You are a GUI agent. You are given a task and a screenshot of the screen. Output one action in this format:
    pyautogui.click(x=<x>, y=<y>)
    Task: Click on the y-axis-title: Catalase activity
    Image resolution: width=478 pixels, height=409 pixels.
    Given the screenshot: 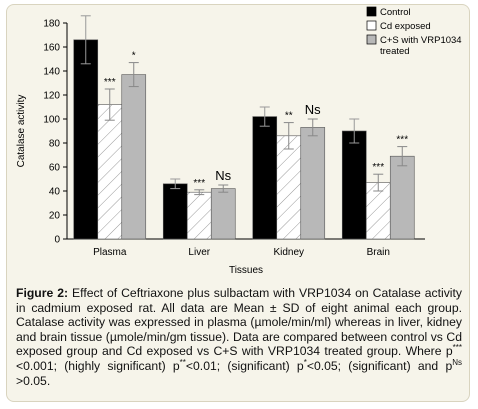 What is the action you would take?
    pyautogui.click(x=21, y=131)
    